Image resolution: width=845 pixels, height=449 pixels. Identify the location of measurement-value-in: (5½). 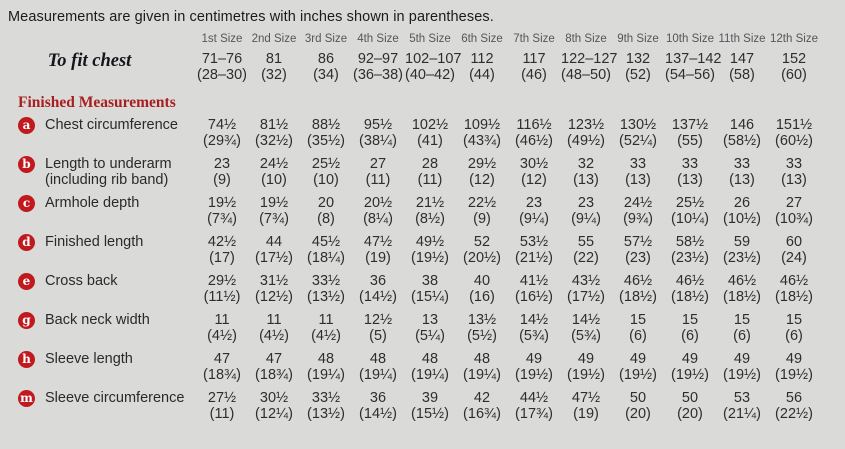
(482, 336).